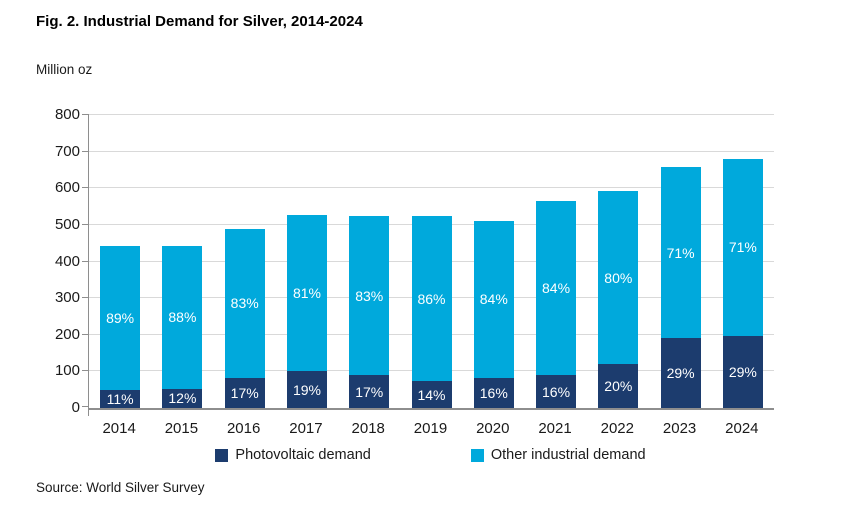  I want to click on bar-percent-label: 86%, so click(431, 298).